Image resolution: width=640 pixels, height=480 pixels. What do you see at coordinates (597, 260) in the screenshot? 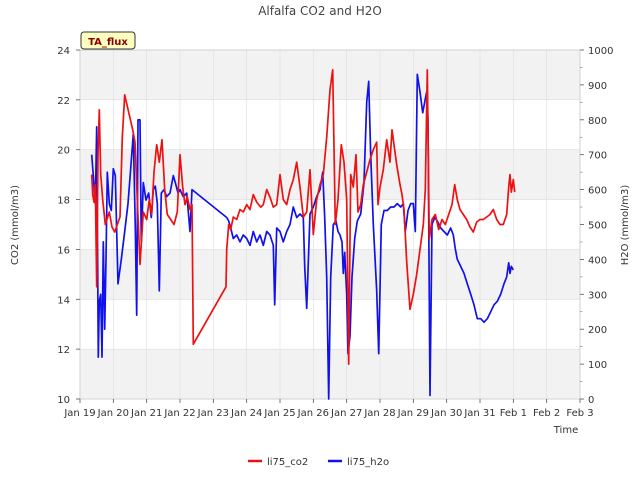
I see `tick-label-right: 400` at bounding box center [597, 260].